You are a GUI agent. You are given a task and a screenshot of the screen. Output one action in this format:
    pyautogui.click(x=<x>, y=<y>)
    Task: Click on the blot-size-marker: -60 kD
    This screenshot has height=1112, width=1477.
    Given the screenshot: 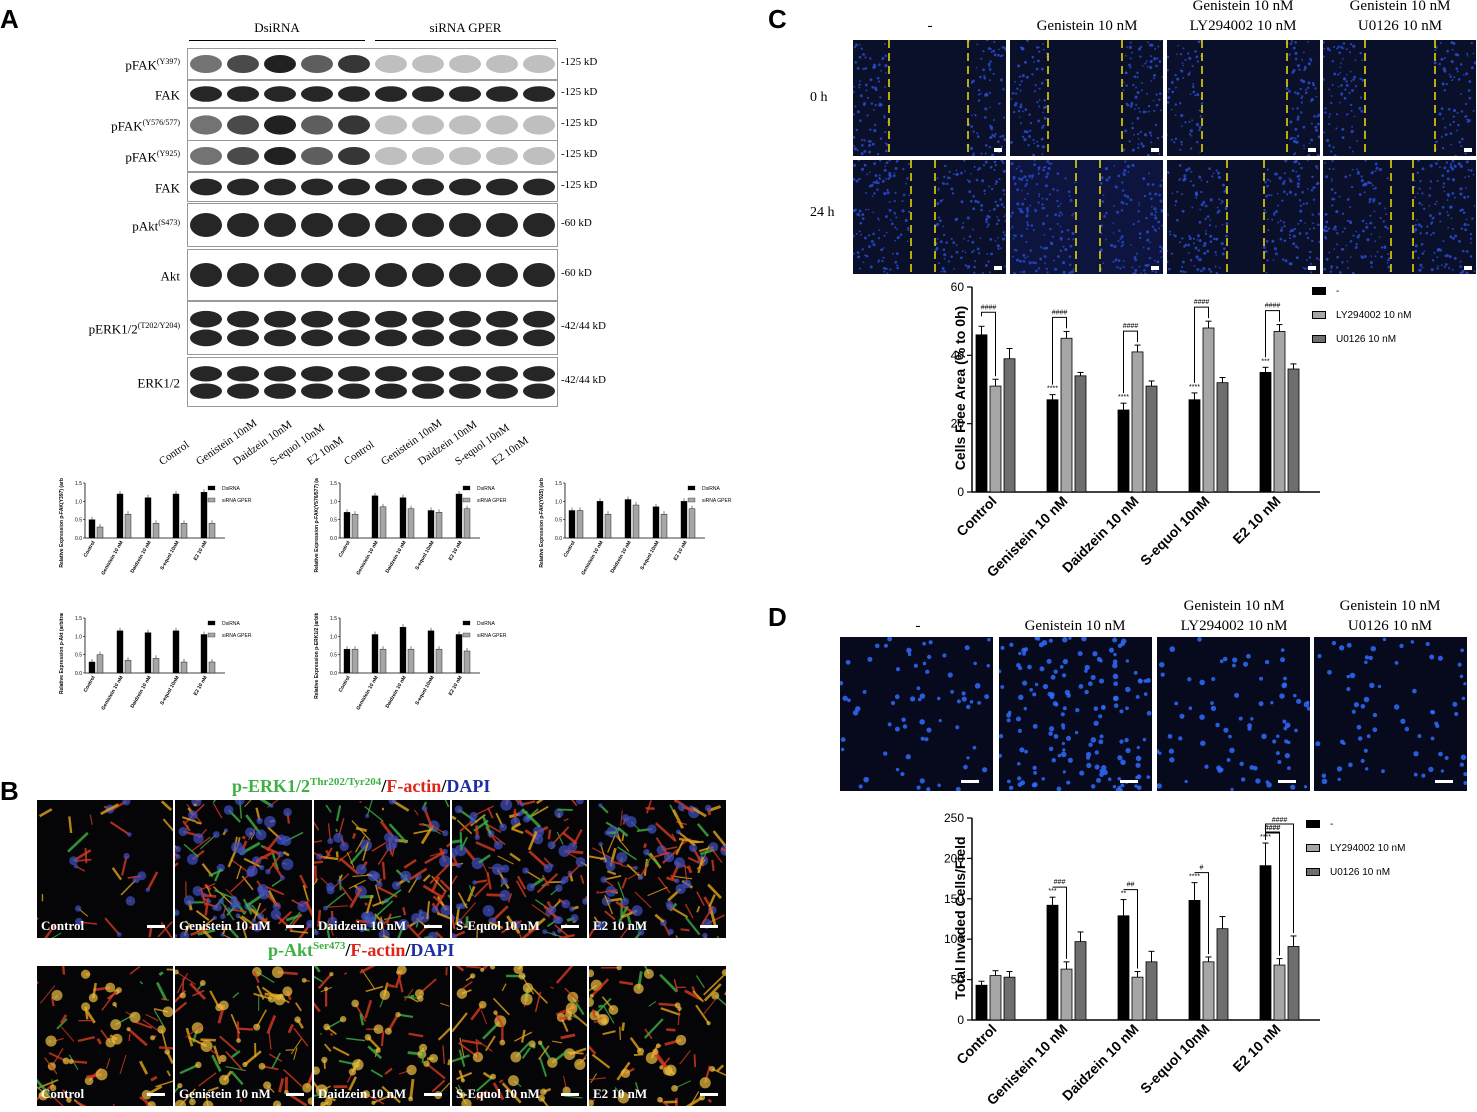 What is the action you would take?
    pyautogui.click(x=576, y=223)
    